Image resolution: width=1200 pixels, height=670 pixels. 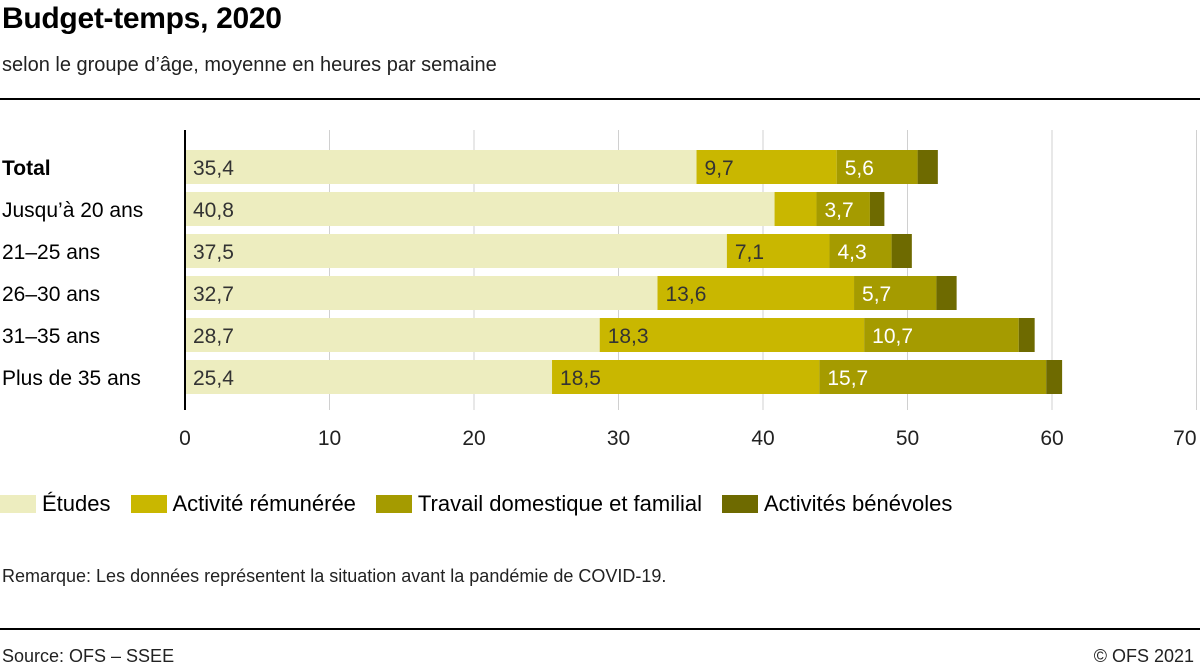 I want to click on data-label: 7,1, so click(x=749, y=252).